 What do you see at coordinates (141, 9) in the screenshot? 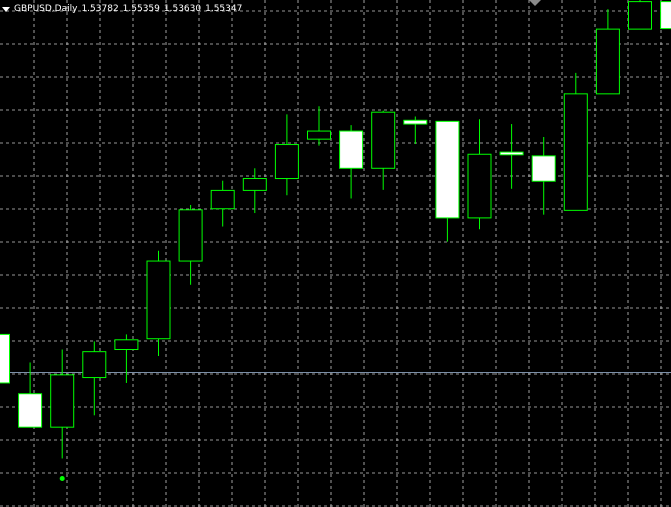
I see `high-value: 1.55359` at bounding box center [141, 9].